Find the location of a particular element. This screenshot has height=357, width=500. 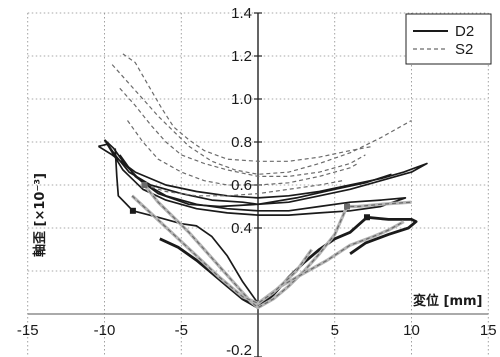

legend: D2 S2 is located at coordinates (448, 39).